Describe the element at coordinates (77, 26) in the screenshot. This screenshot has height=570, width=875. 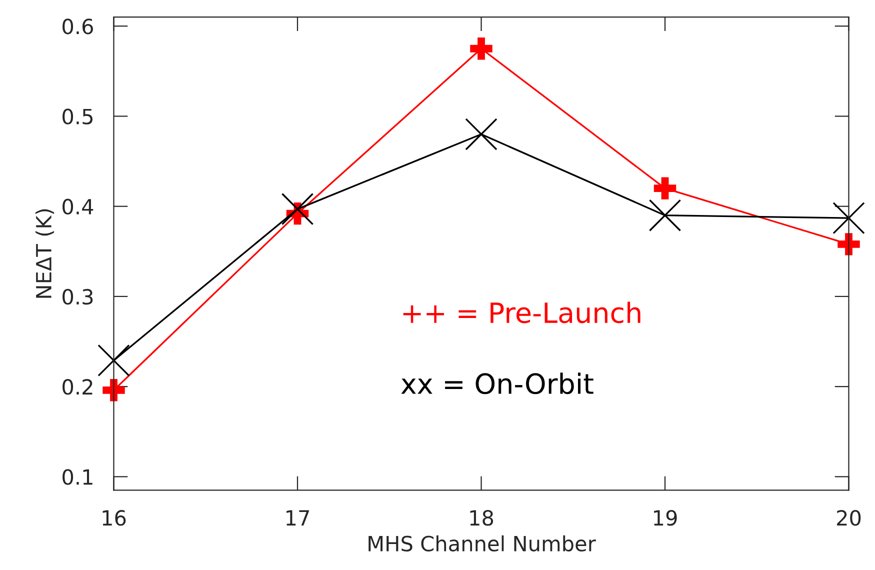
I see `y-tick-label: 0.6` at that location.